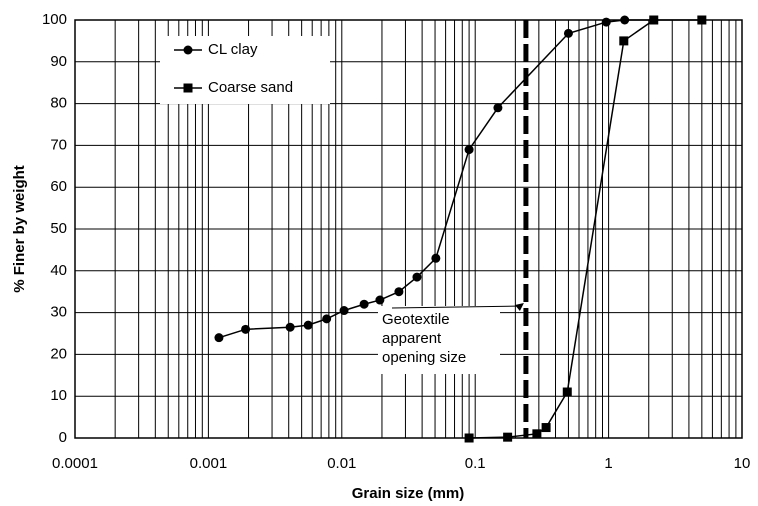  Describe the element at coordinates (58, 103) in the screenshot. I see `y-tick-label: 80` at that location.